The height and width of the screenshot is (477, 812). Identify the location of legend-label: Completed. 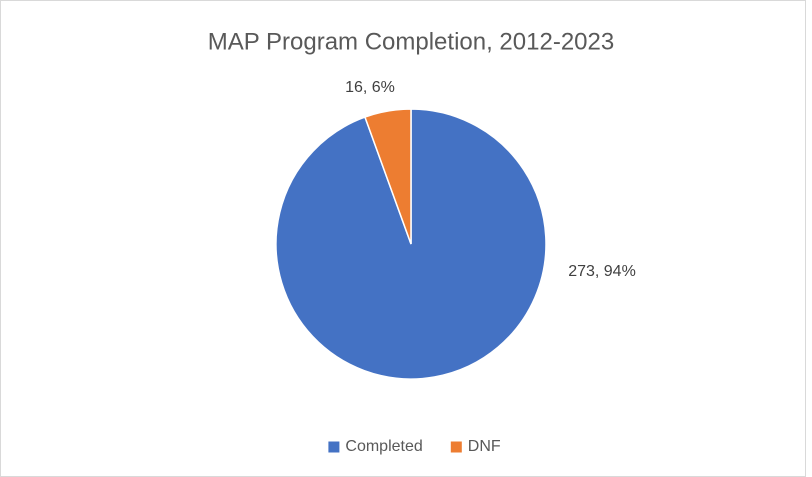
(383, 446).